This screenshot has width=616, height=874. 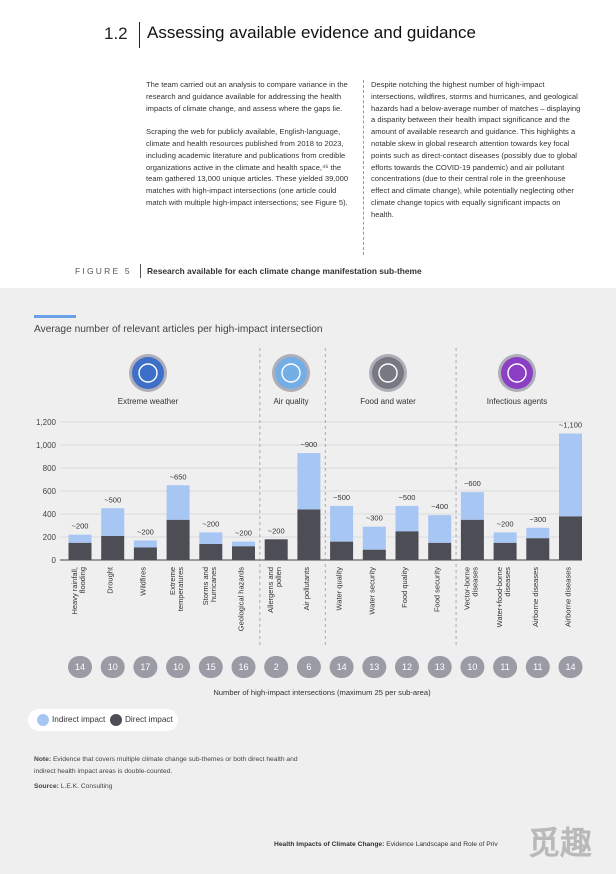 What do you see at coordinates (148, 373) in the screenshot?
I see `thermometer-icon-glyph` at bounding box center [148, 373].